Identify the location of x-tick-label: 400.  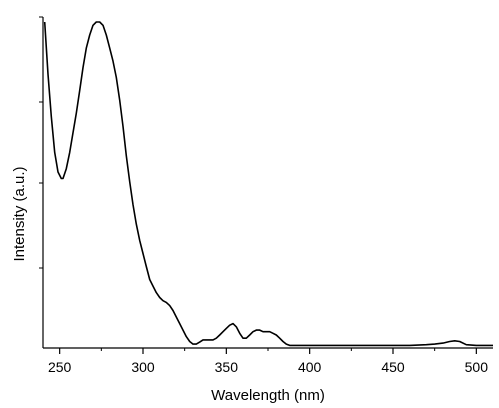
(310, 367).